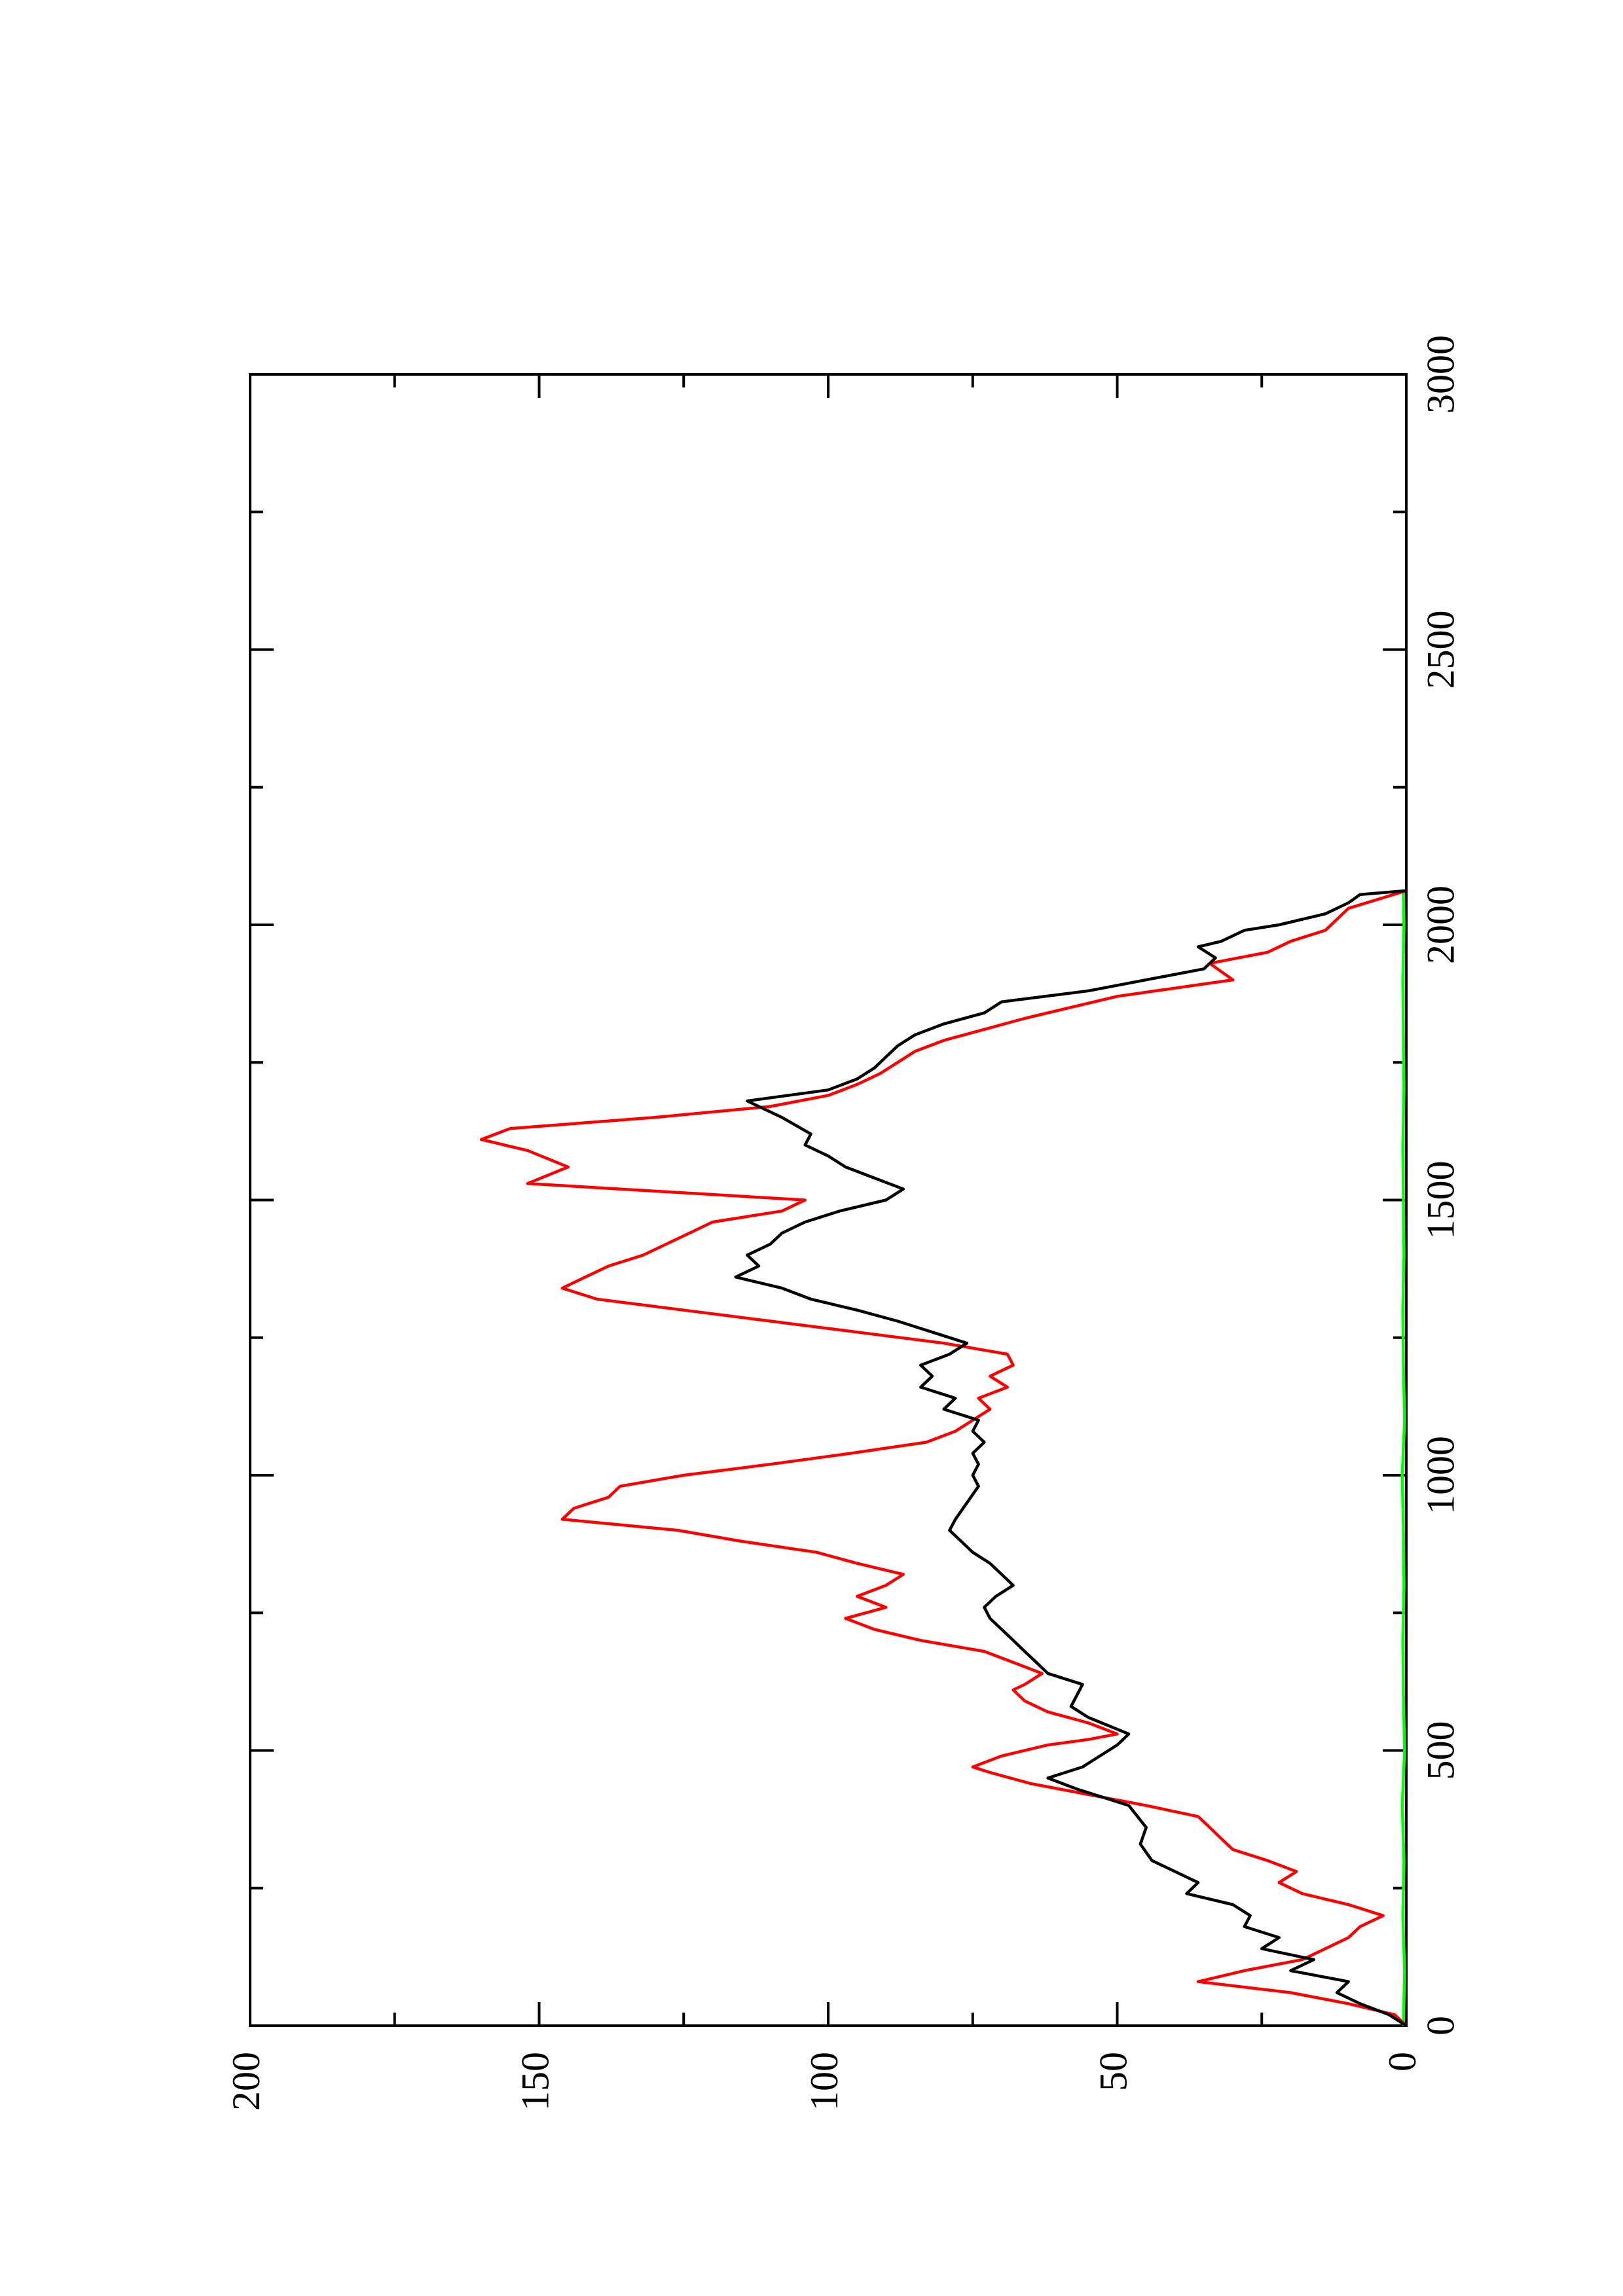 Image resolution: width=1623 pixels, height=2296 pixels. Describe the element at coordinates (1440, 2026) in the screenshot. I see `x-tick-label: 0` at that location.